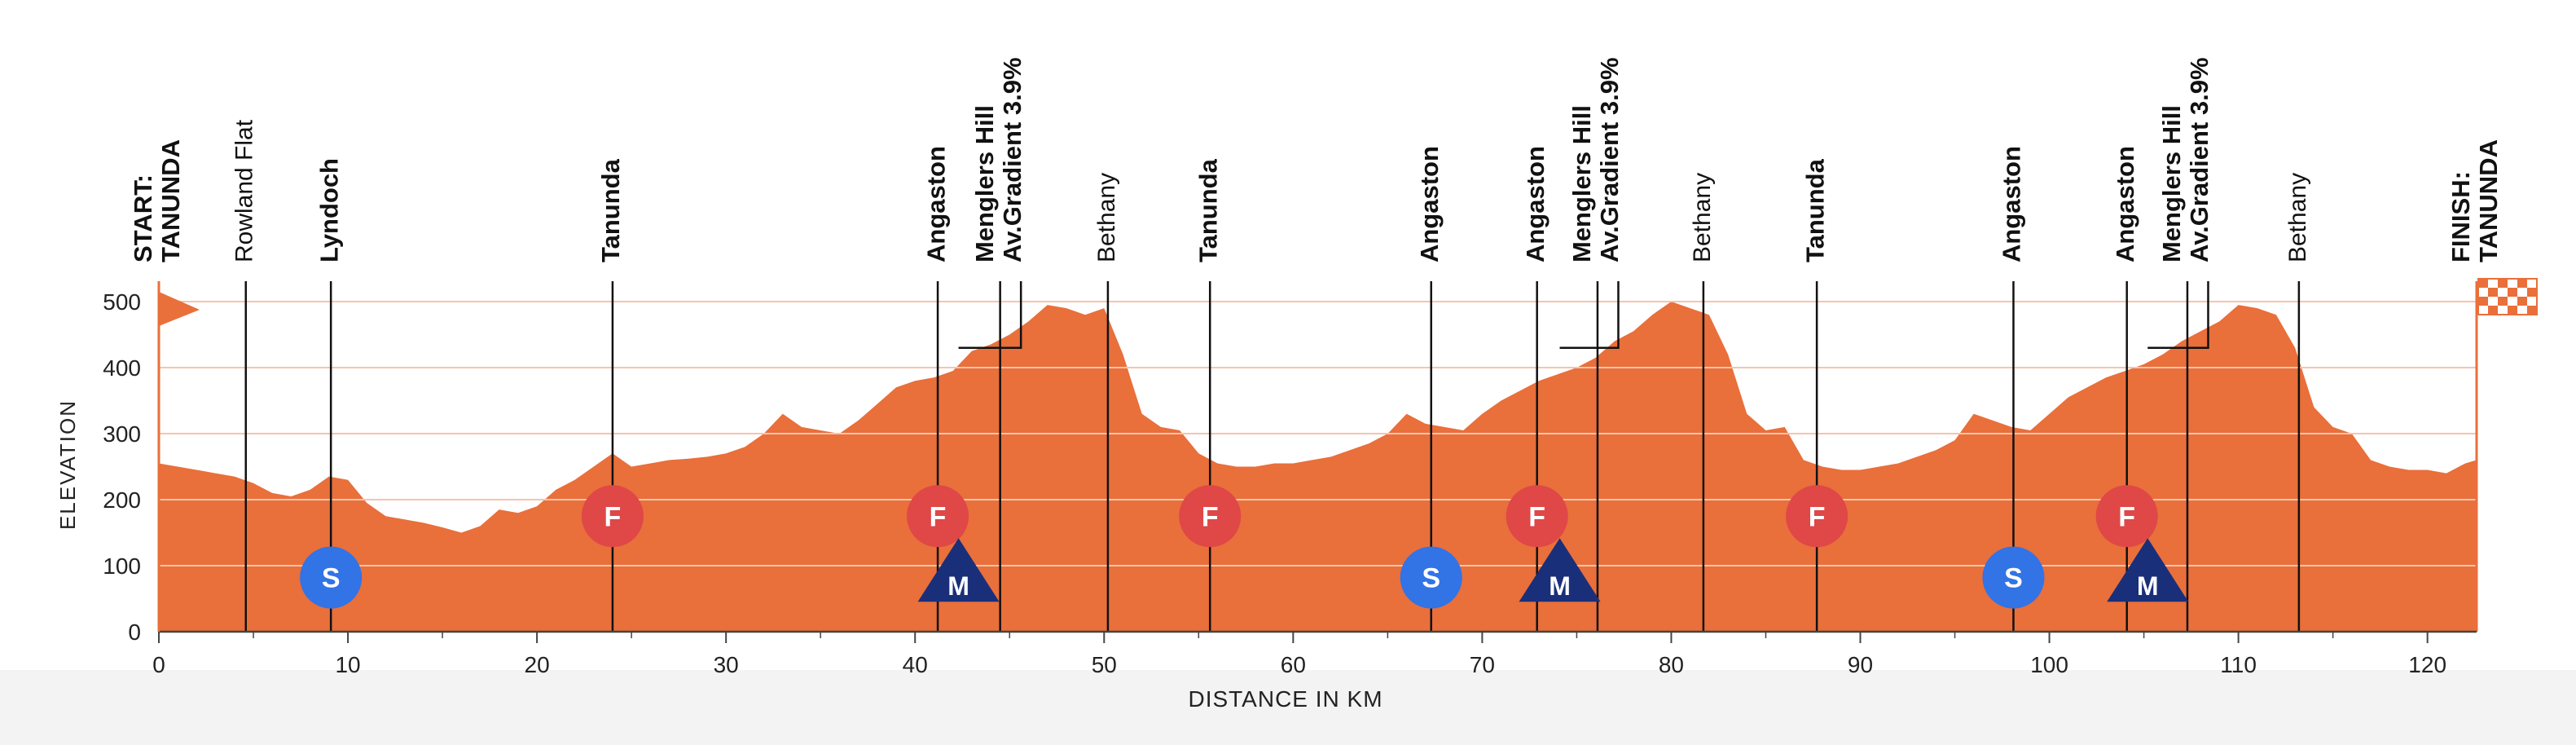  What do you see at coordinates (67, 464) in the screenshot?
I see `y-axis-title: ELEVATION` at bounding box center [67, 464].